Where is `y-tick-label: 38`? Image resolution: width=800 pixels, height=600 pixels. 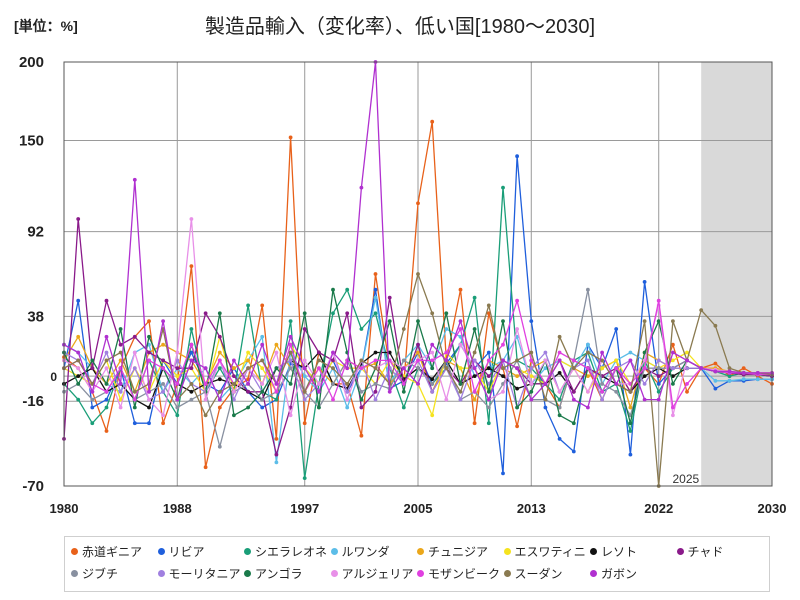 y-tick-label: 38 is located at coordinates (35, 316).